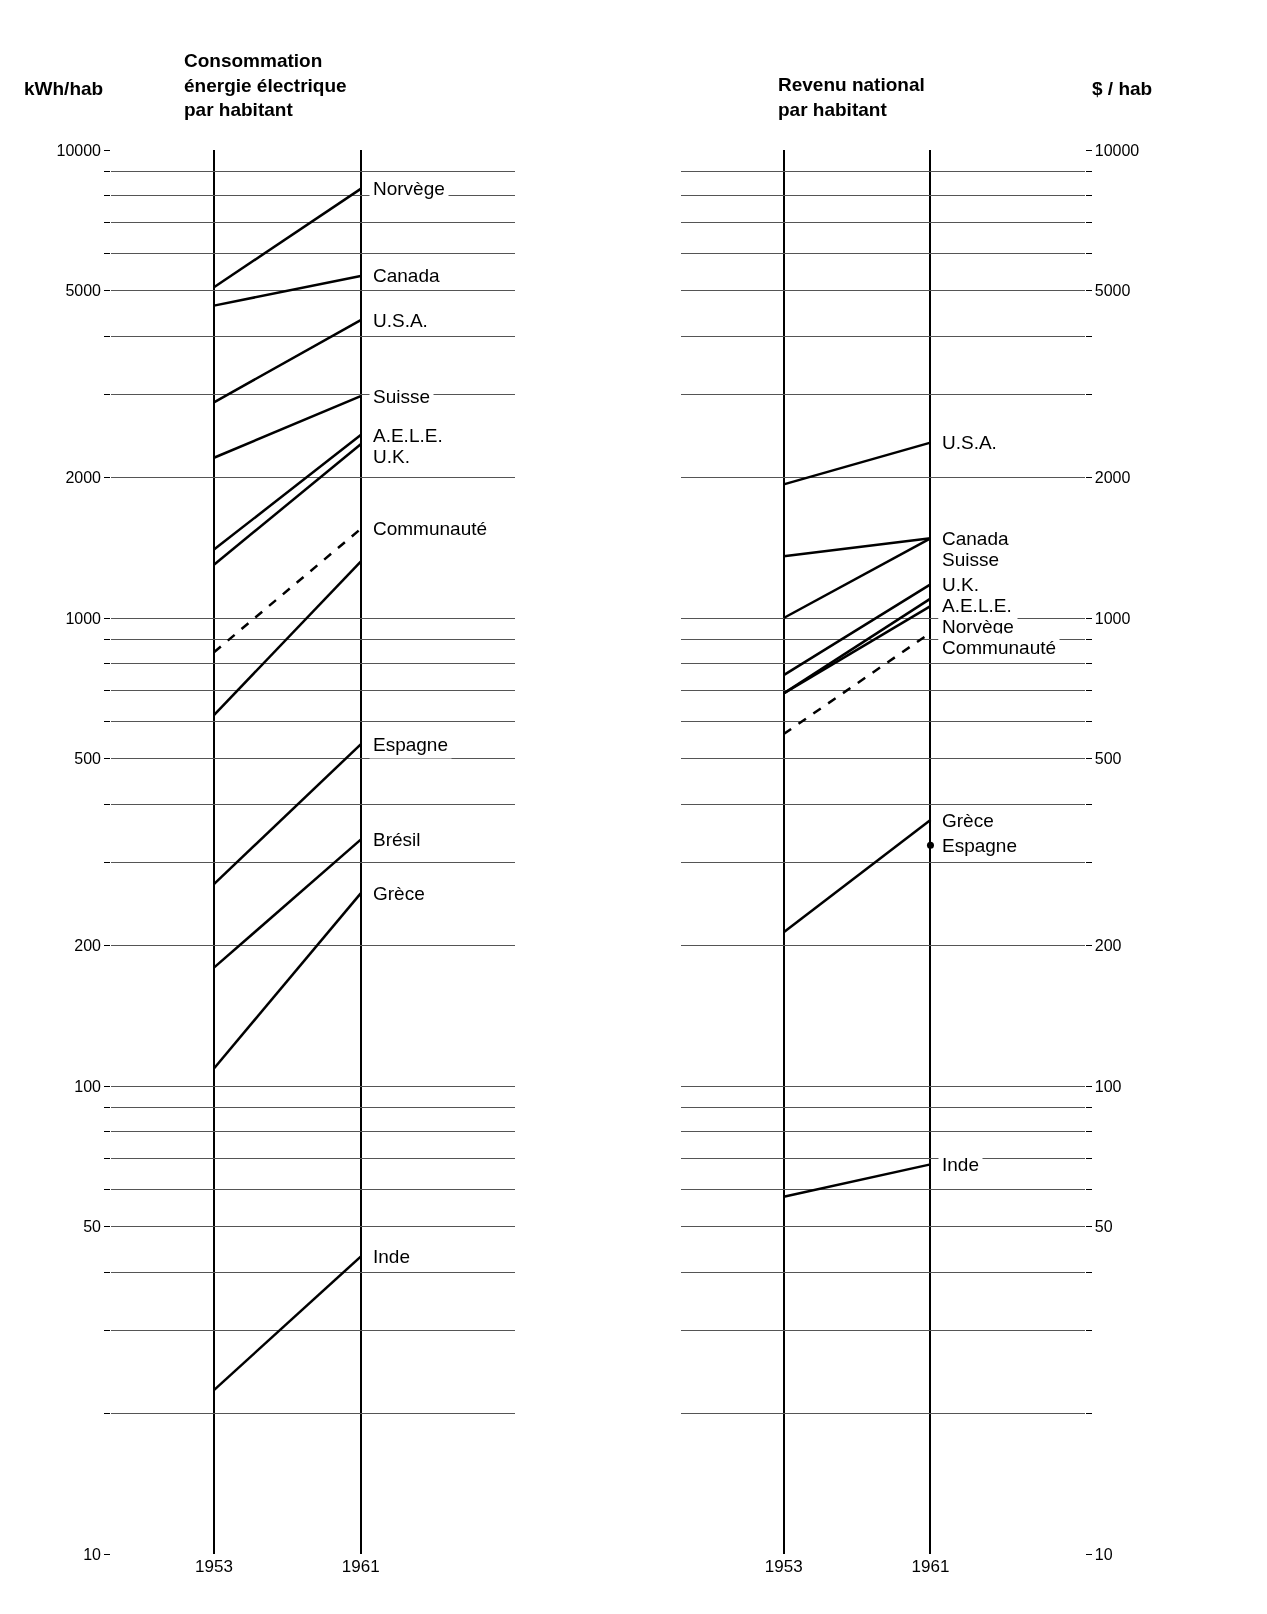 The image size is (1267, 1614). I want to click on y-axis-title: $ / hab, so click(1122, 88).